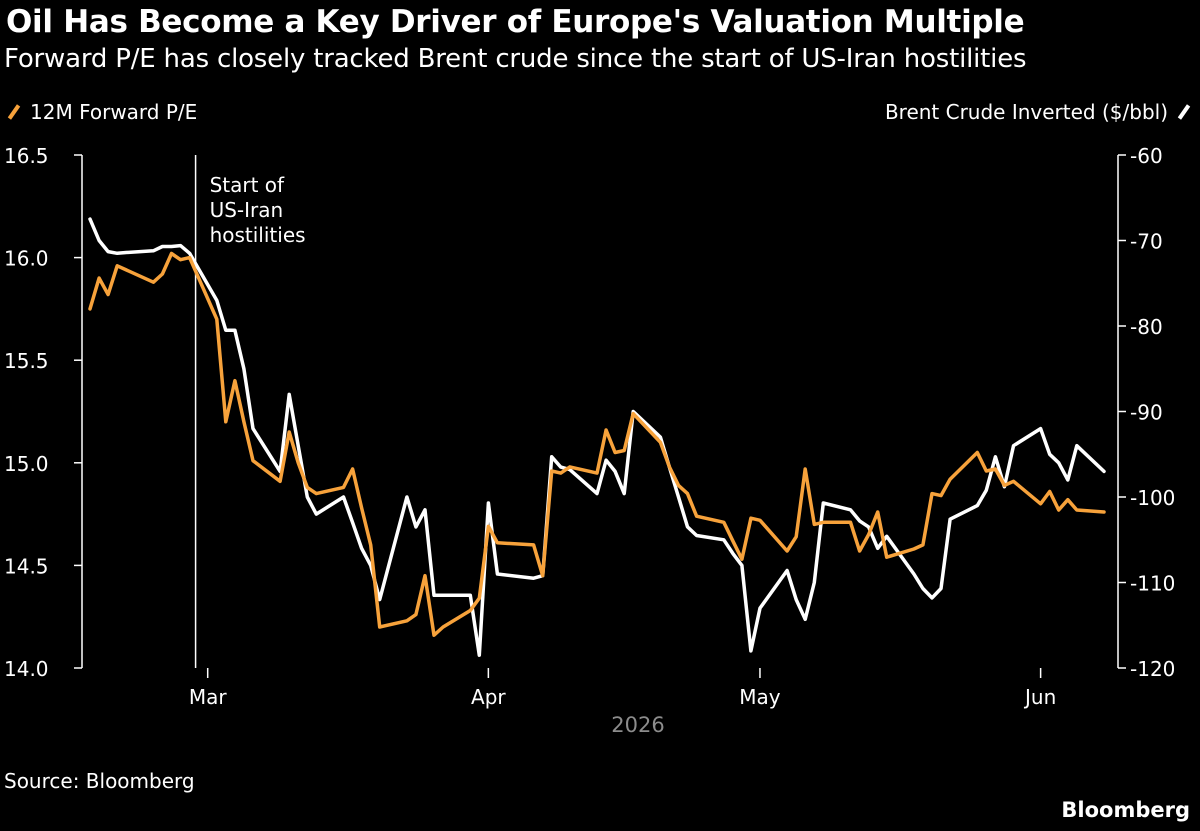 The width and height of the screenshot is (1200, 831). What do you see at coordinates (208, 697) in the screenshot?
I see `x-axis-tick-label: Mar` at bounding box center [208, 697].